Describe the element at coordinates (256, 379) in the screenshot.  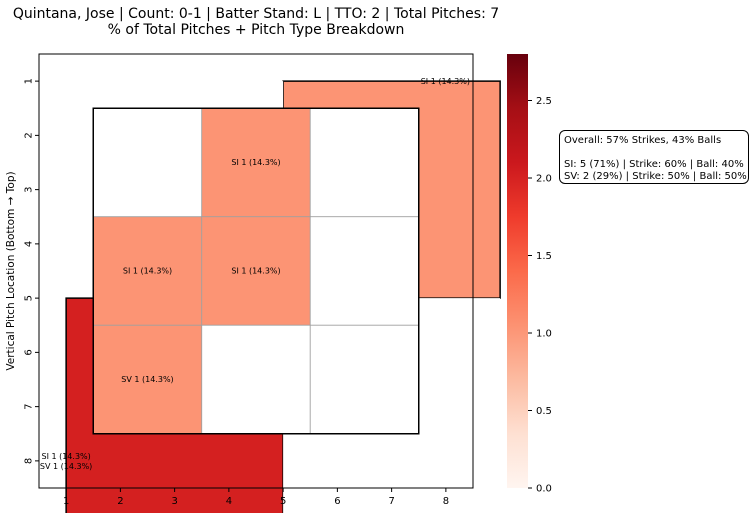
I see `inner-cell-r3c2` at that location.